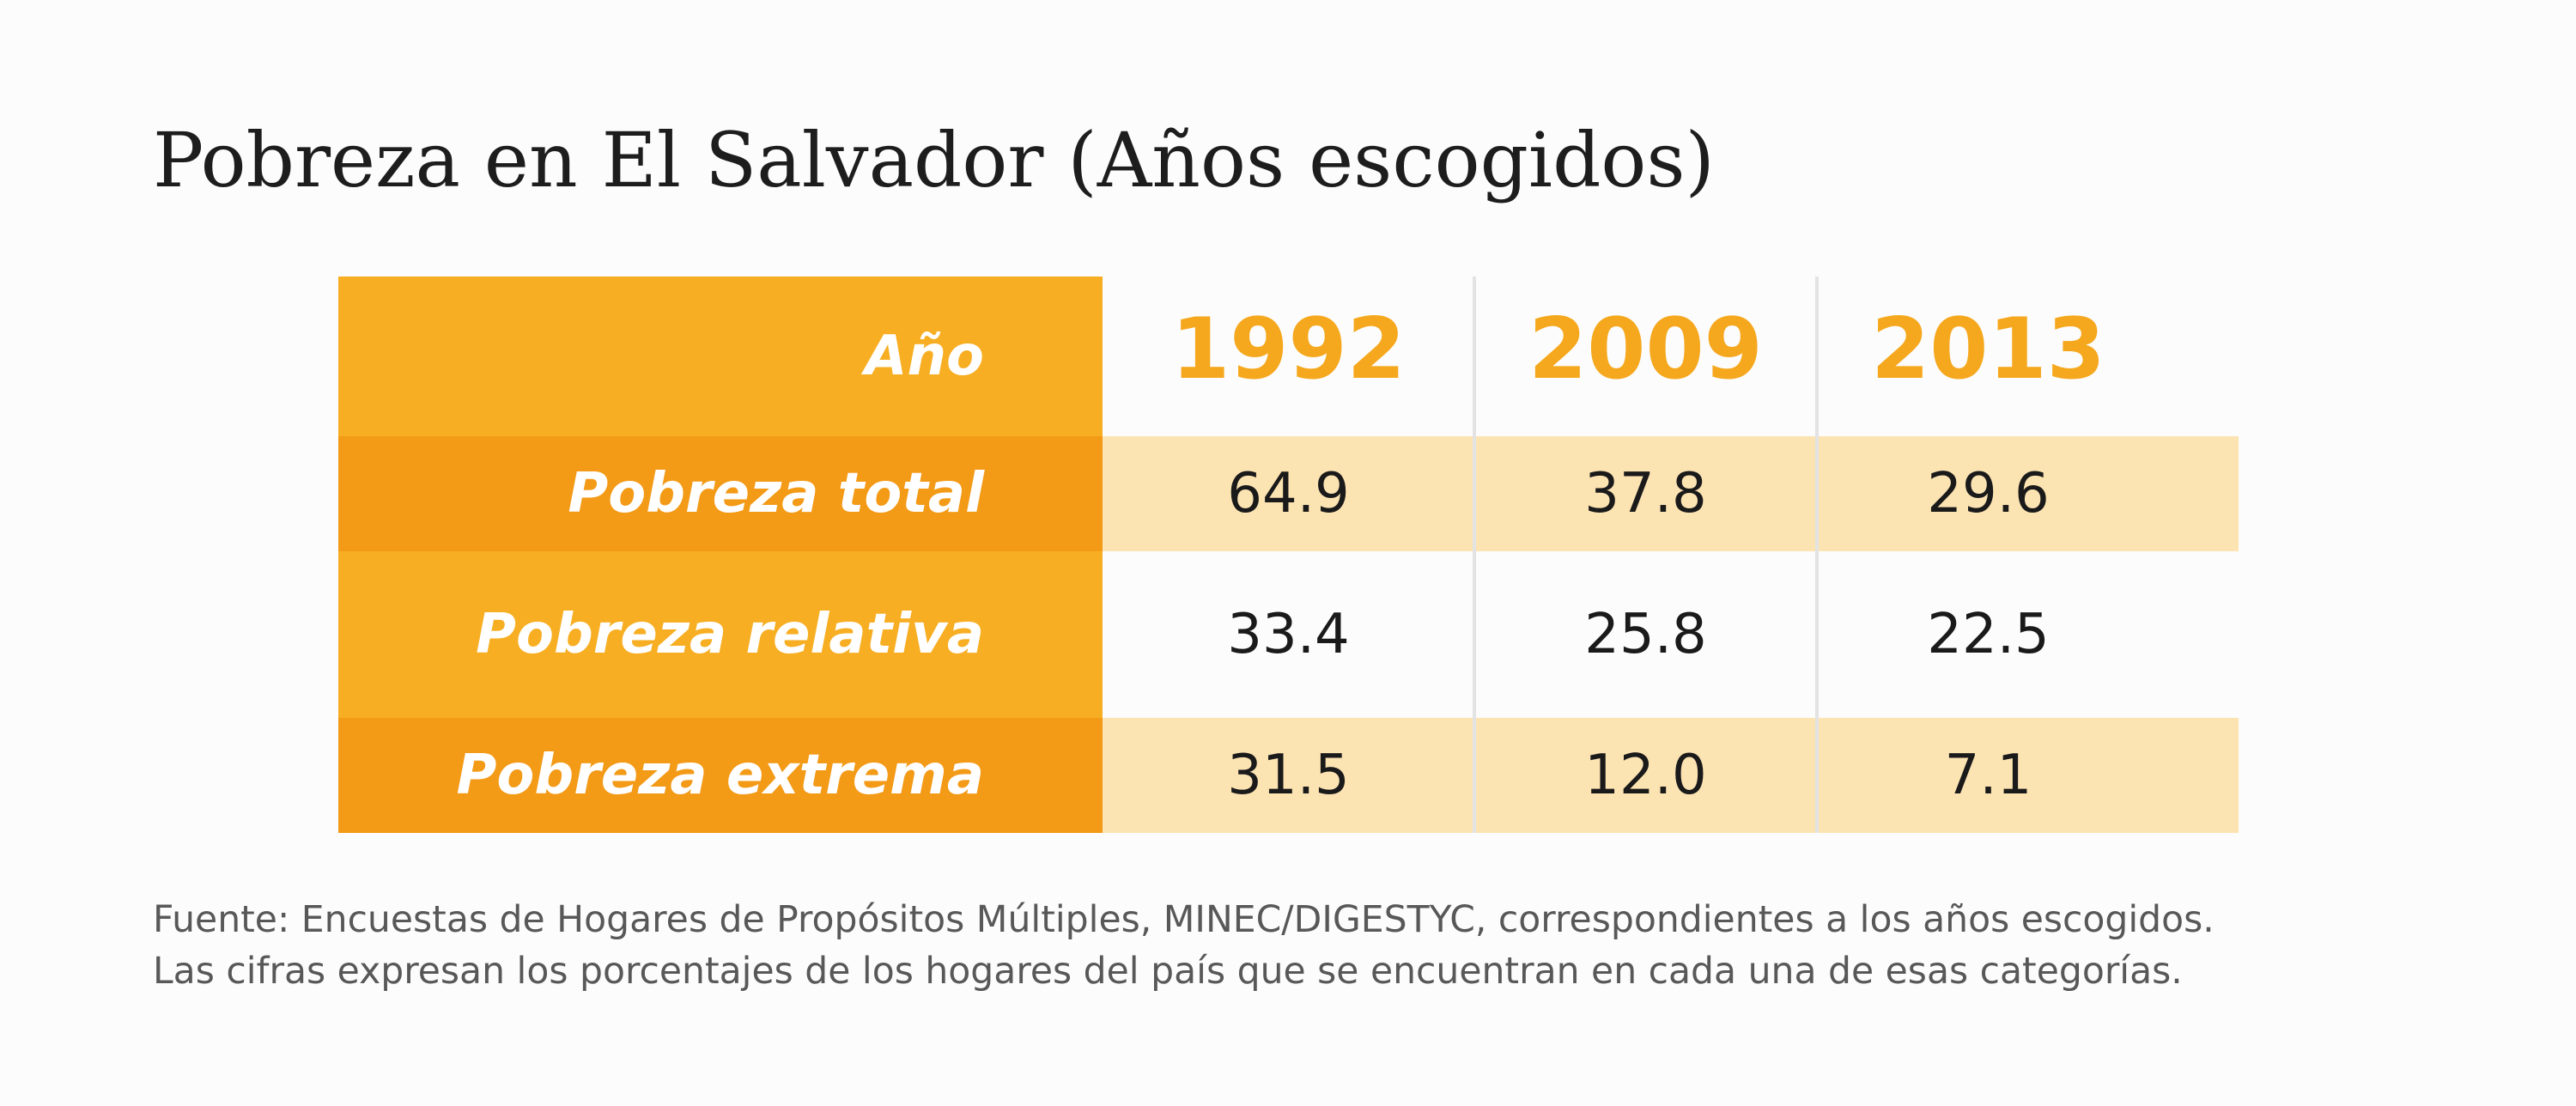 The image size is (2576, 1106). Describe the element at coordinates (1288, 494) in the screenshot. I see `table-cell: 64.9` at that location.